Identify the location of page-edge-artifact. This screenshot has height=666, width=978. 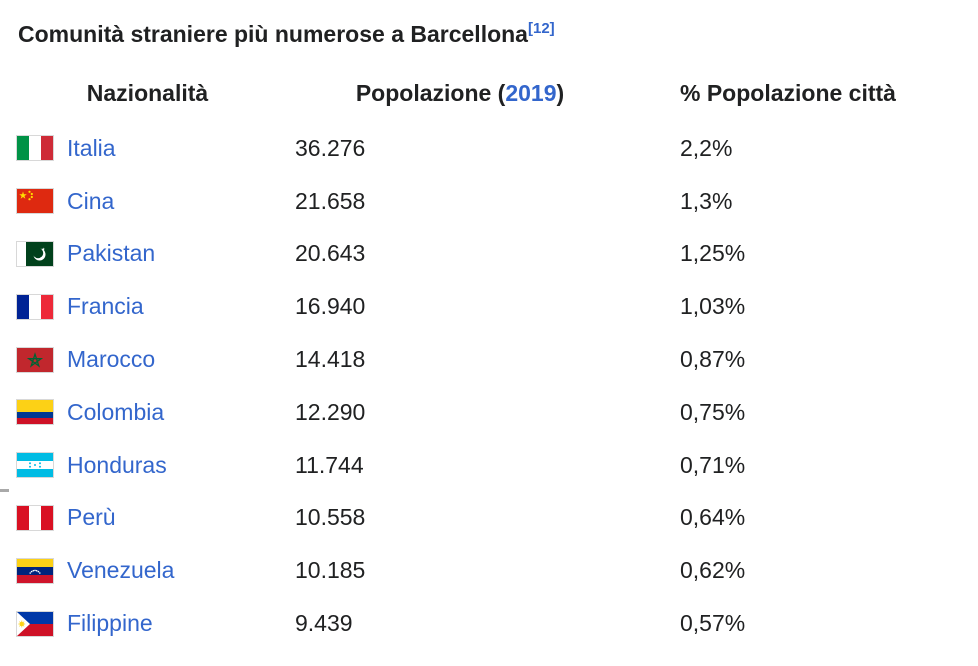
(4, 490).